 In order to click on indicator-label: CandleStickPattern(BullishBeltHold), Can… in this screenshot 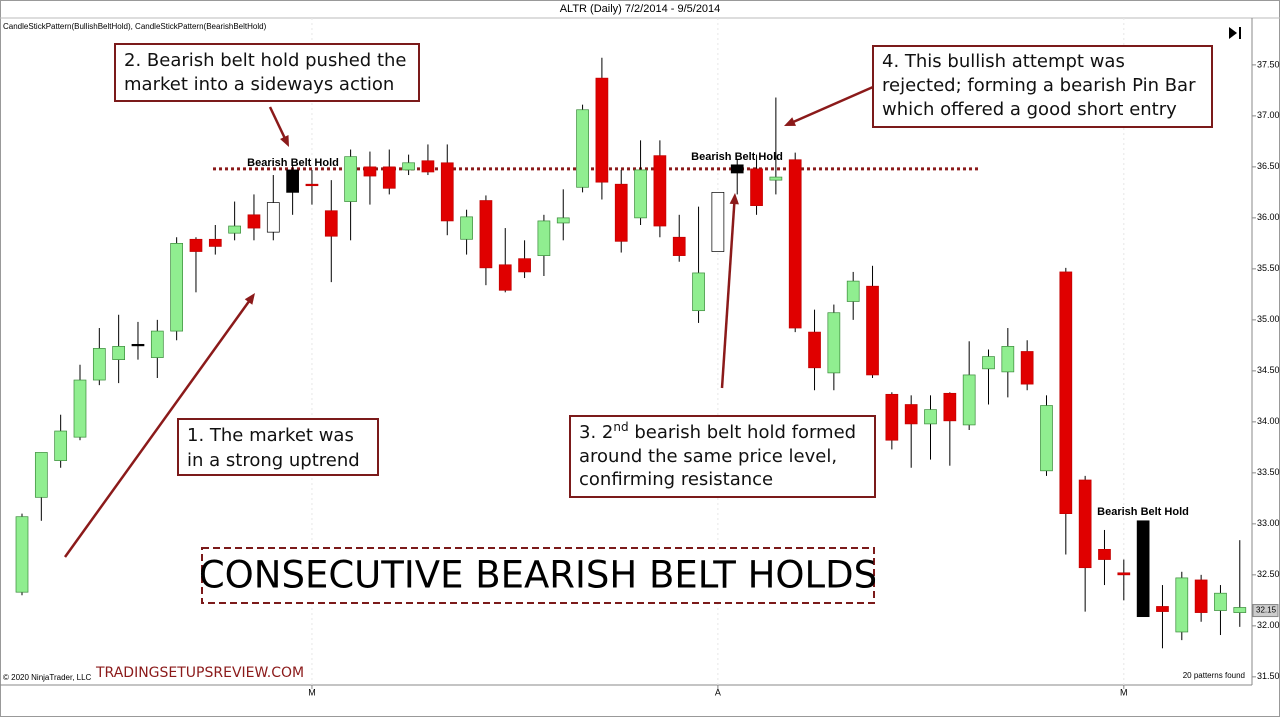, I will do `click(135, 26)`.